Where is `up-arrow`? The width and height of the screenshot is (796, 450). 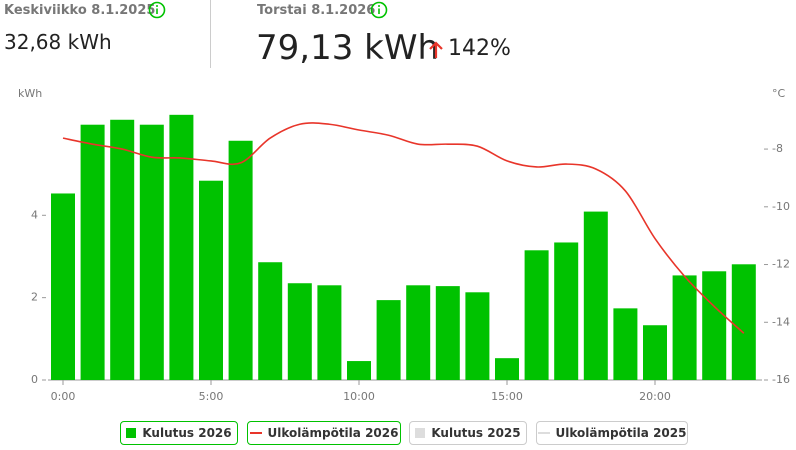 up-arrow is located at coordinates (436, 49).